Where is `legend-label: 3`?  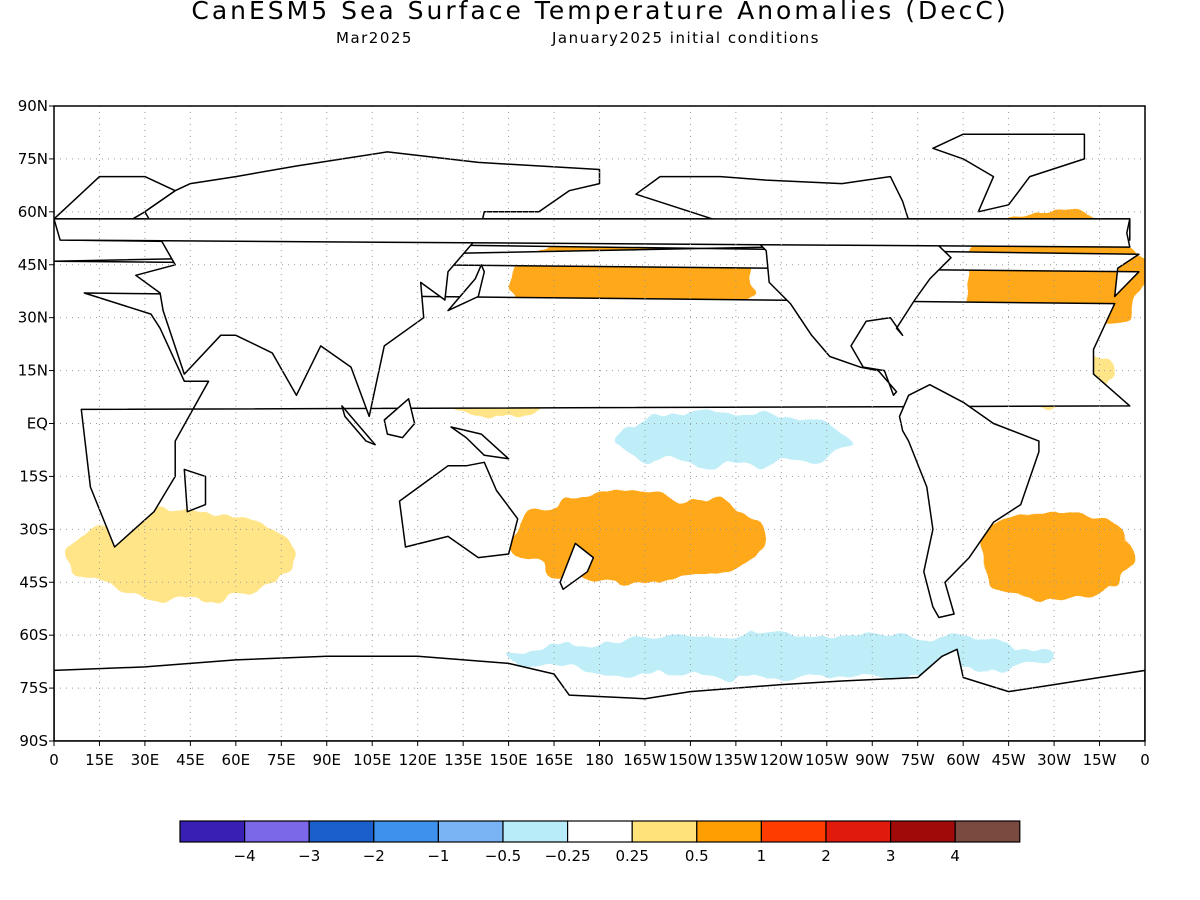 legend-label: 3 is located at coordinates (891, 856).